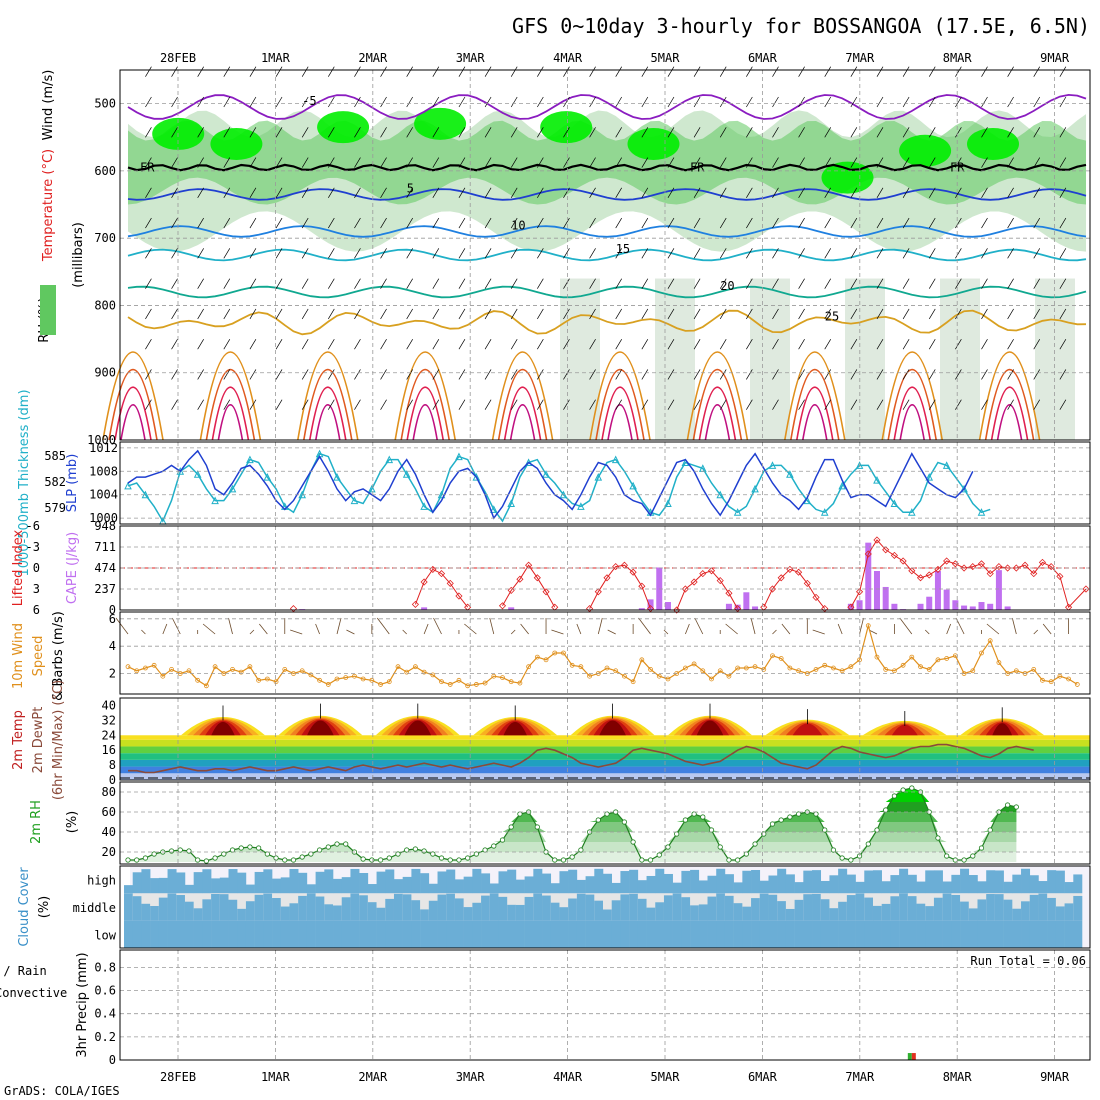  Describe the element at coordinates (48, 205) in the screenshot. I see `temperature-axis-label: Temperature (°C)` at that location.